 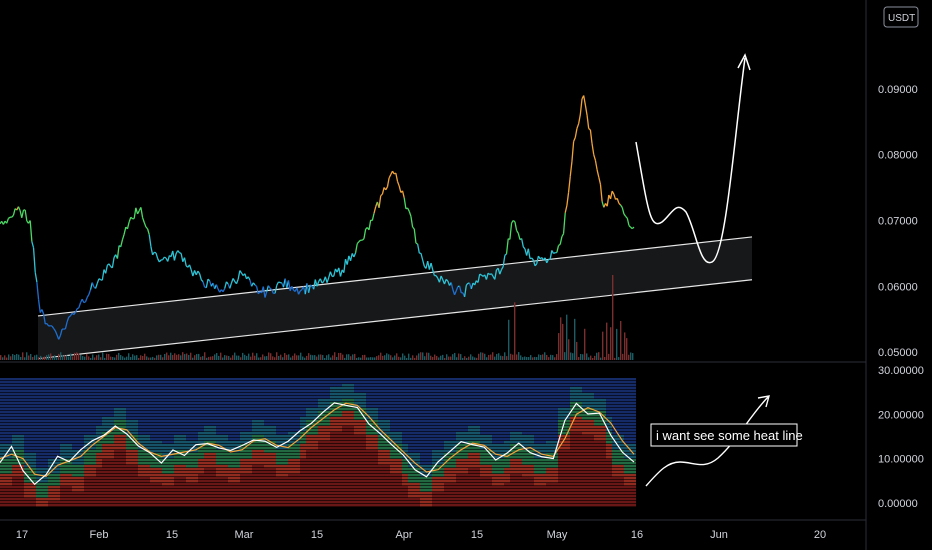 What do you see at coordinates (395, 319) in the screenshot?
I see `channel-lower-line` at bounding box center [395, 319].